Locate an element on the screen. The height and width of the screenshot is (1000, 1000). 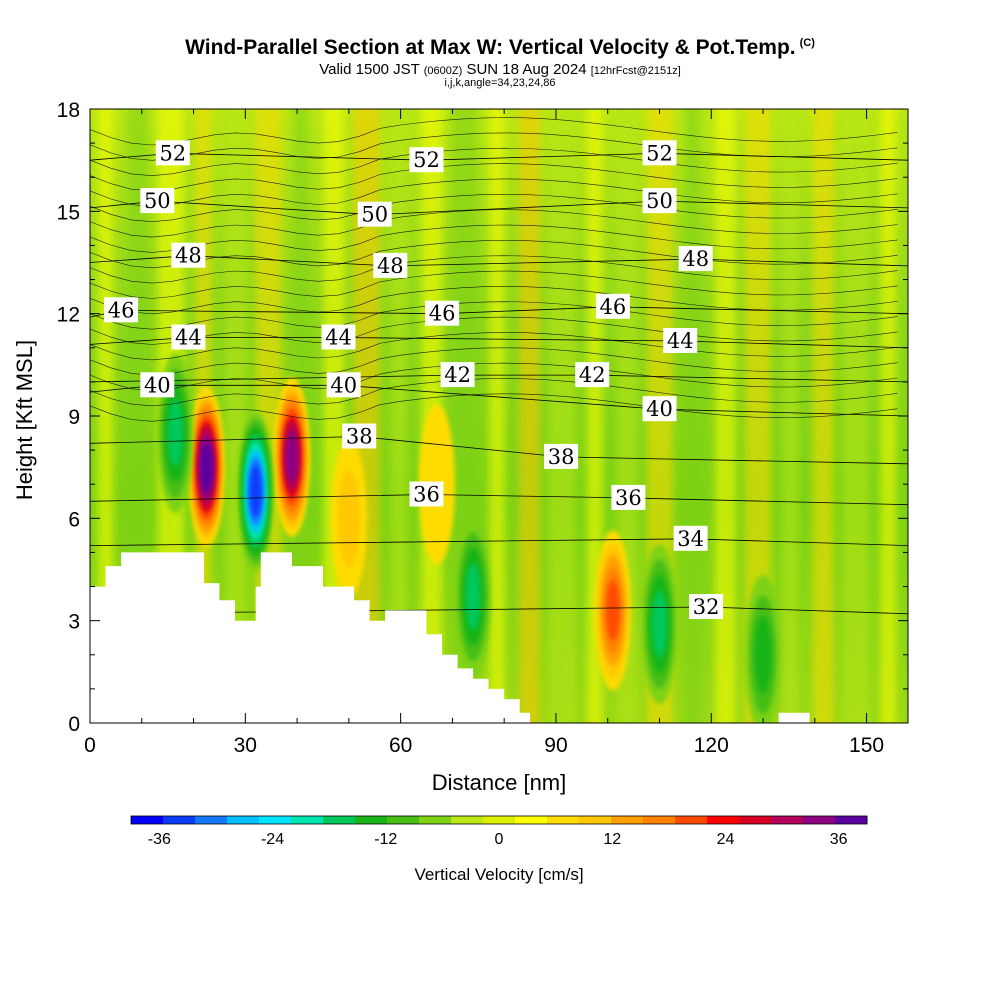
x-tick-label: 60 is located at coordinates (400, 745).